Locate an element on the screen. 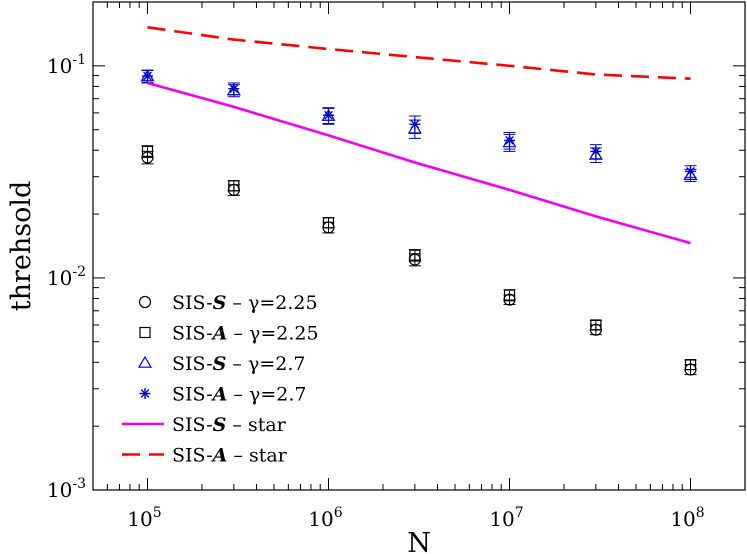 The image size is (747, 554). x-tick-label: 10⁸ is located at coordinates (687, 518).